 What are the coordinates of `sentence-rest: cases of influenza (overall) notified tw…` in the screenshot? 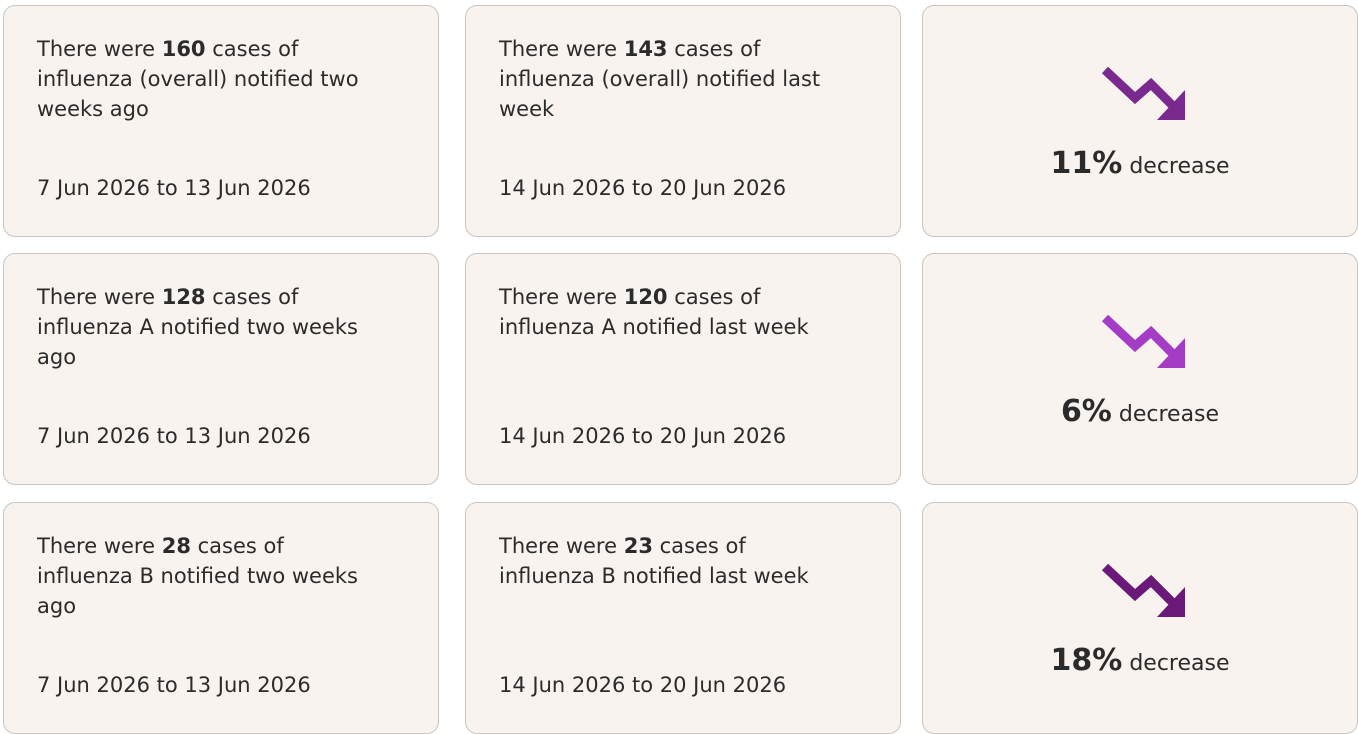 It's located at (198, 79).